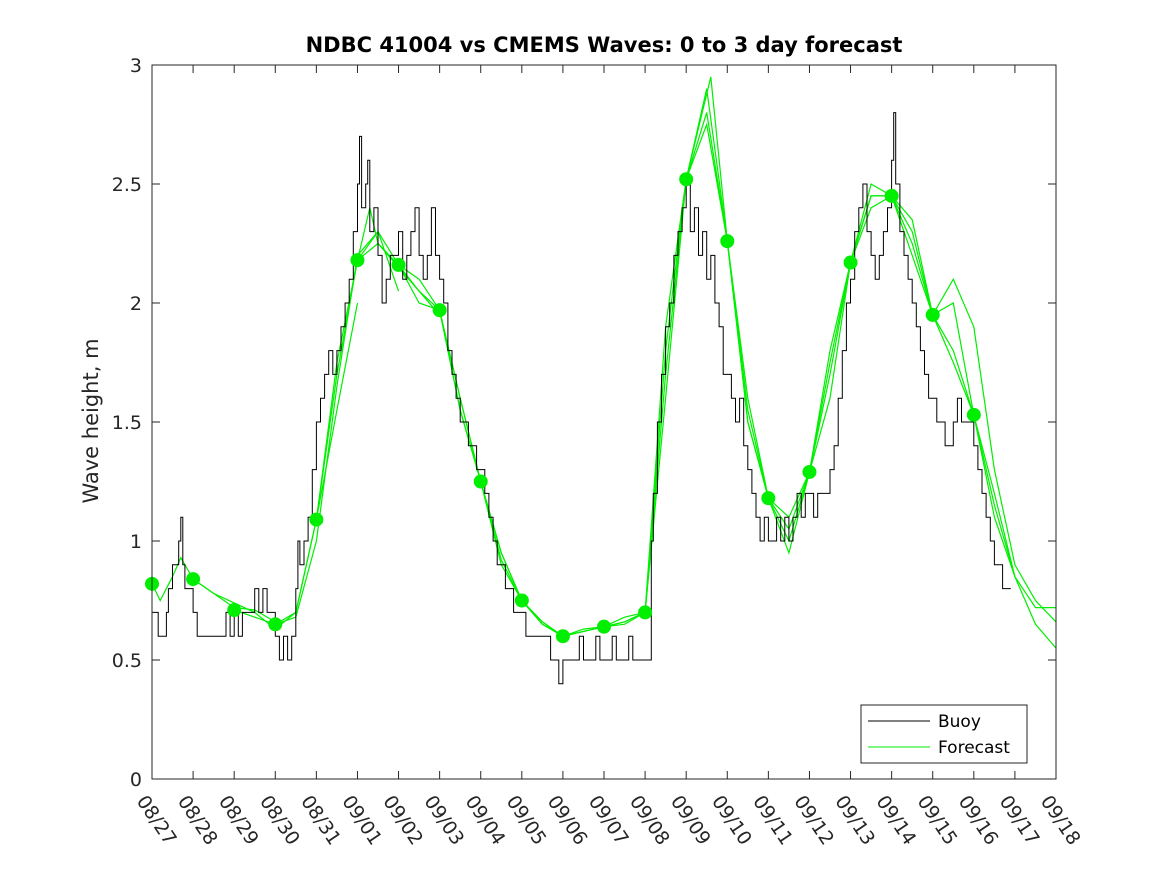  What do you see at coordinates (443, 820) in the screenshot?
I see `x-tick-label: 09/03` at bounding box center [443, 820].